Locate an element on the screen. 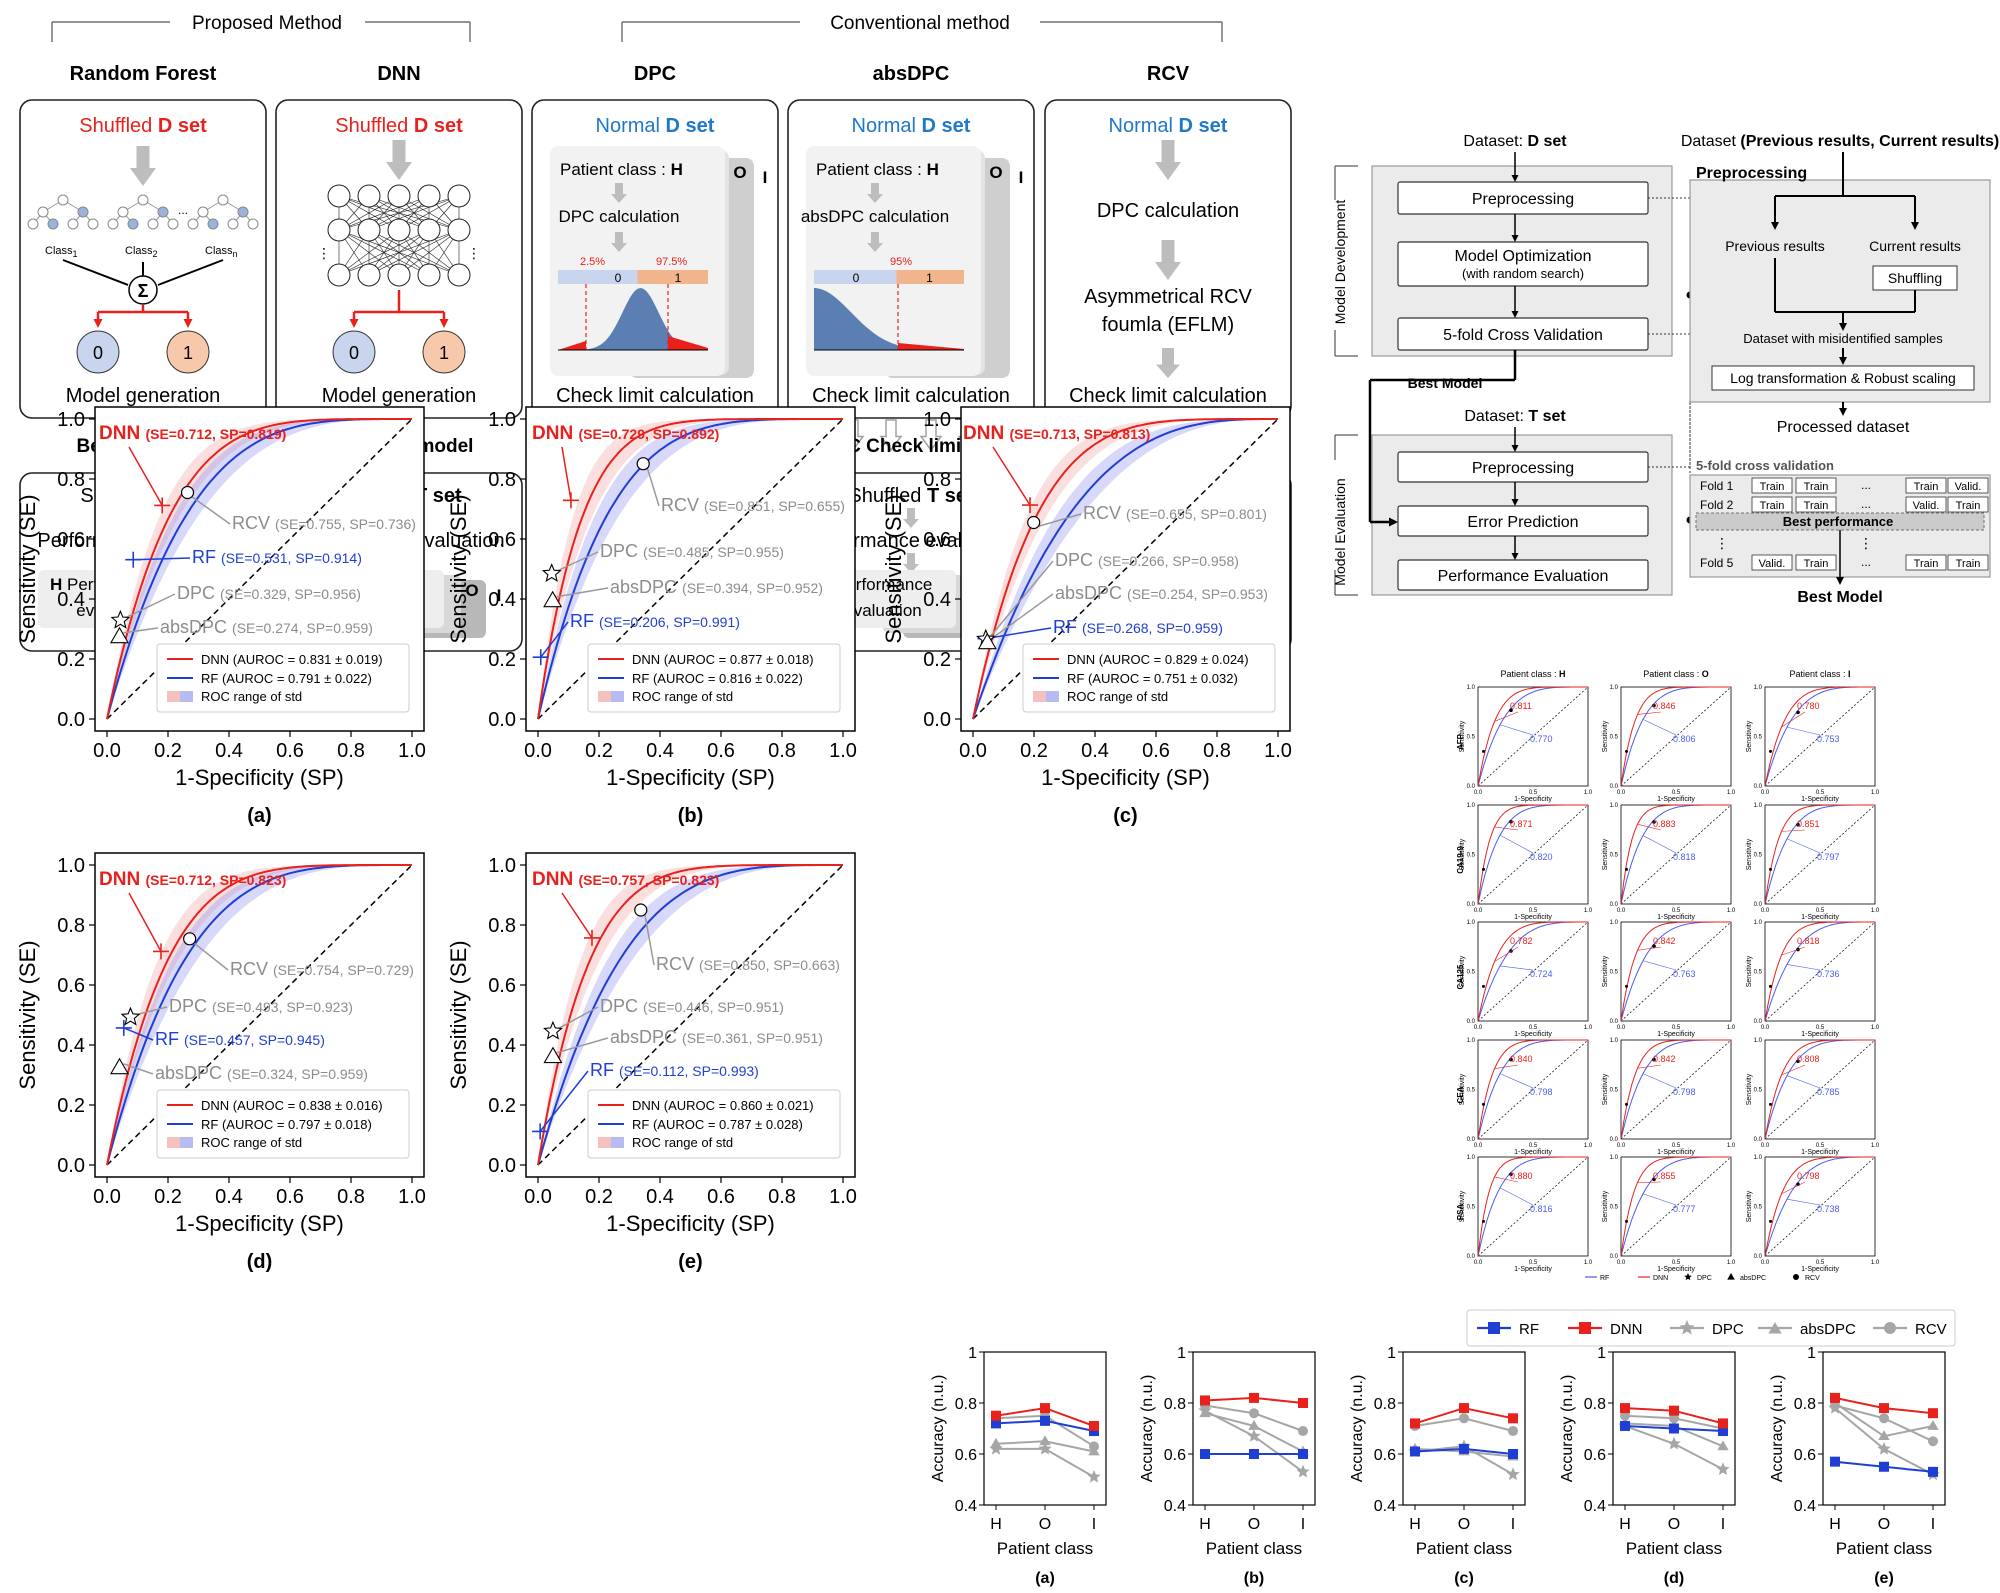  mini-x-tick: 0.5 is located at coordinates (1820, 1028).